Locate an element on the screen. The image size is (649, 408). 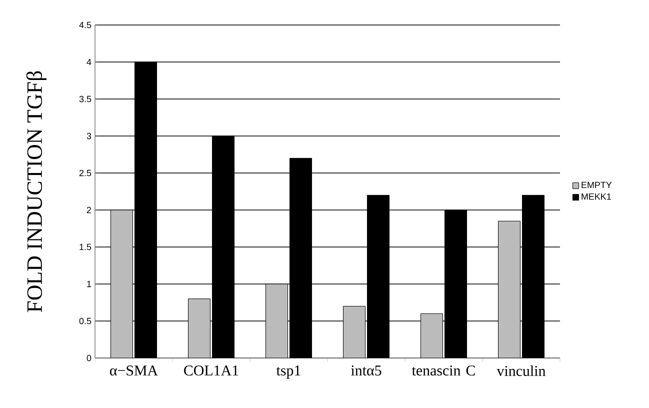
x-tick-label: tenascin C is located at coordinates (443, 371).